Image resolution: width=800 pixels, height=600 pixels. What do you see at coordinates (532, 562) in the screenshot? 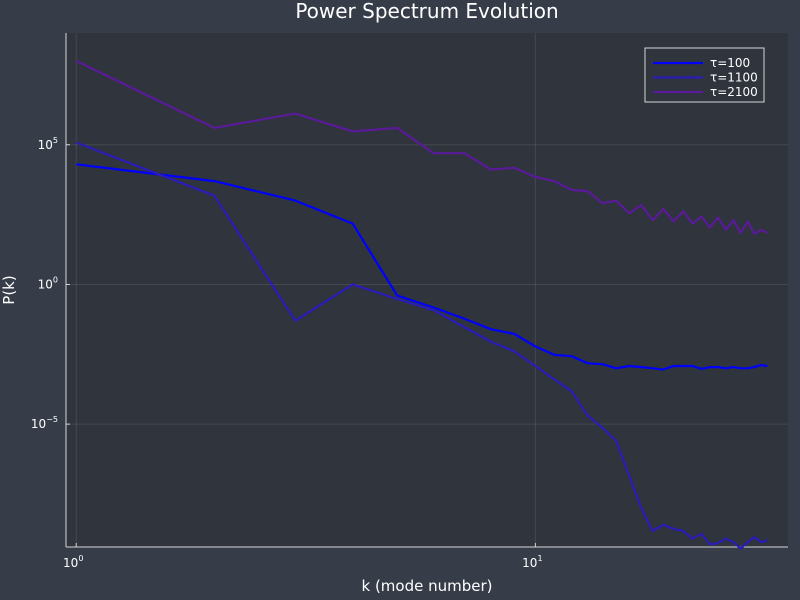
I see `x-tick-label: 10¹` at bounding box center [532, 562].